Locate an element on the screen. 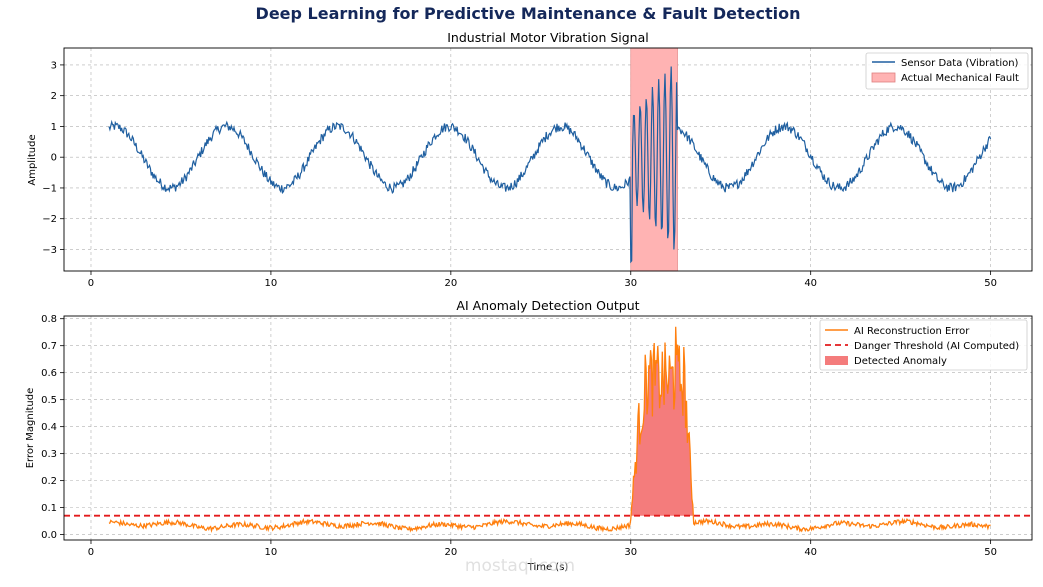 The image size is (1043, 587). legend-sensor-label: Sensor Data (Vibration) is located at coordinates (960, 63).